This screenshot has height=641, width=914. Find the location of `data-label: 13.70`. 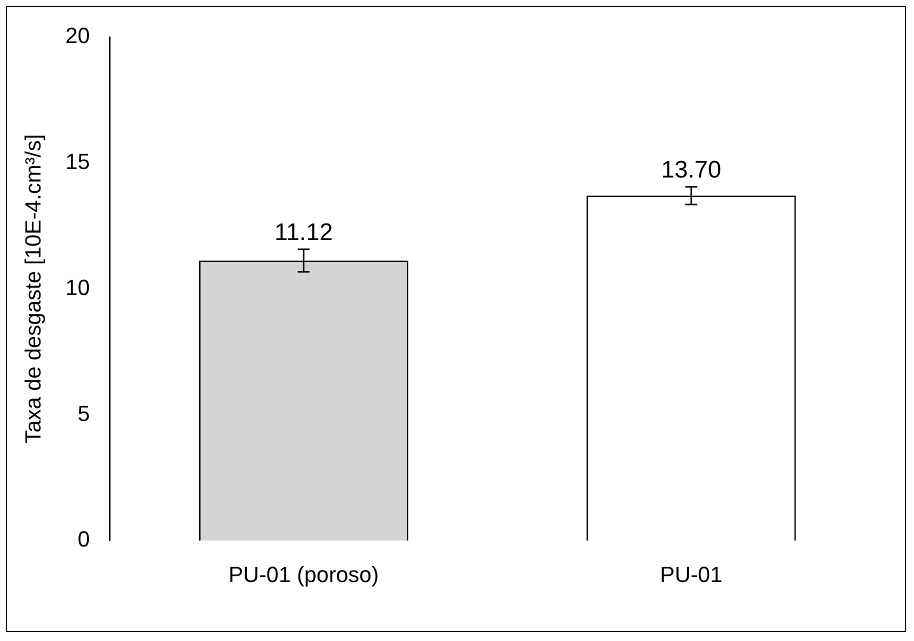

data-label: 13.70 is located at coordinates (691, 170).